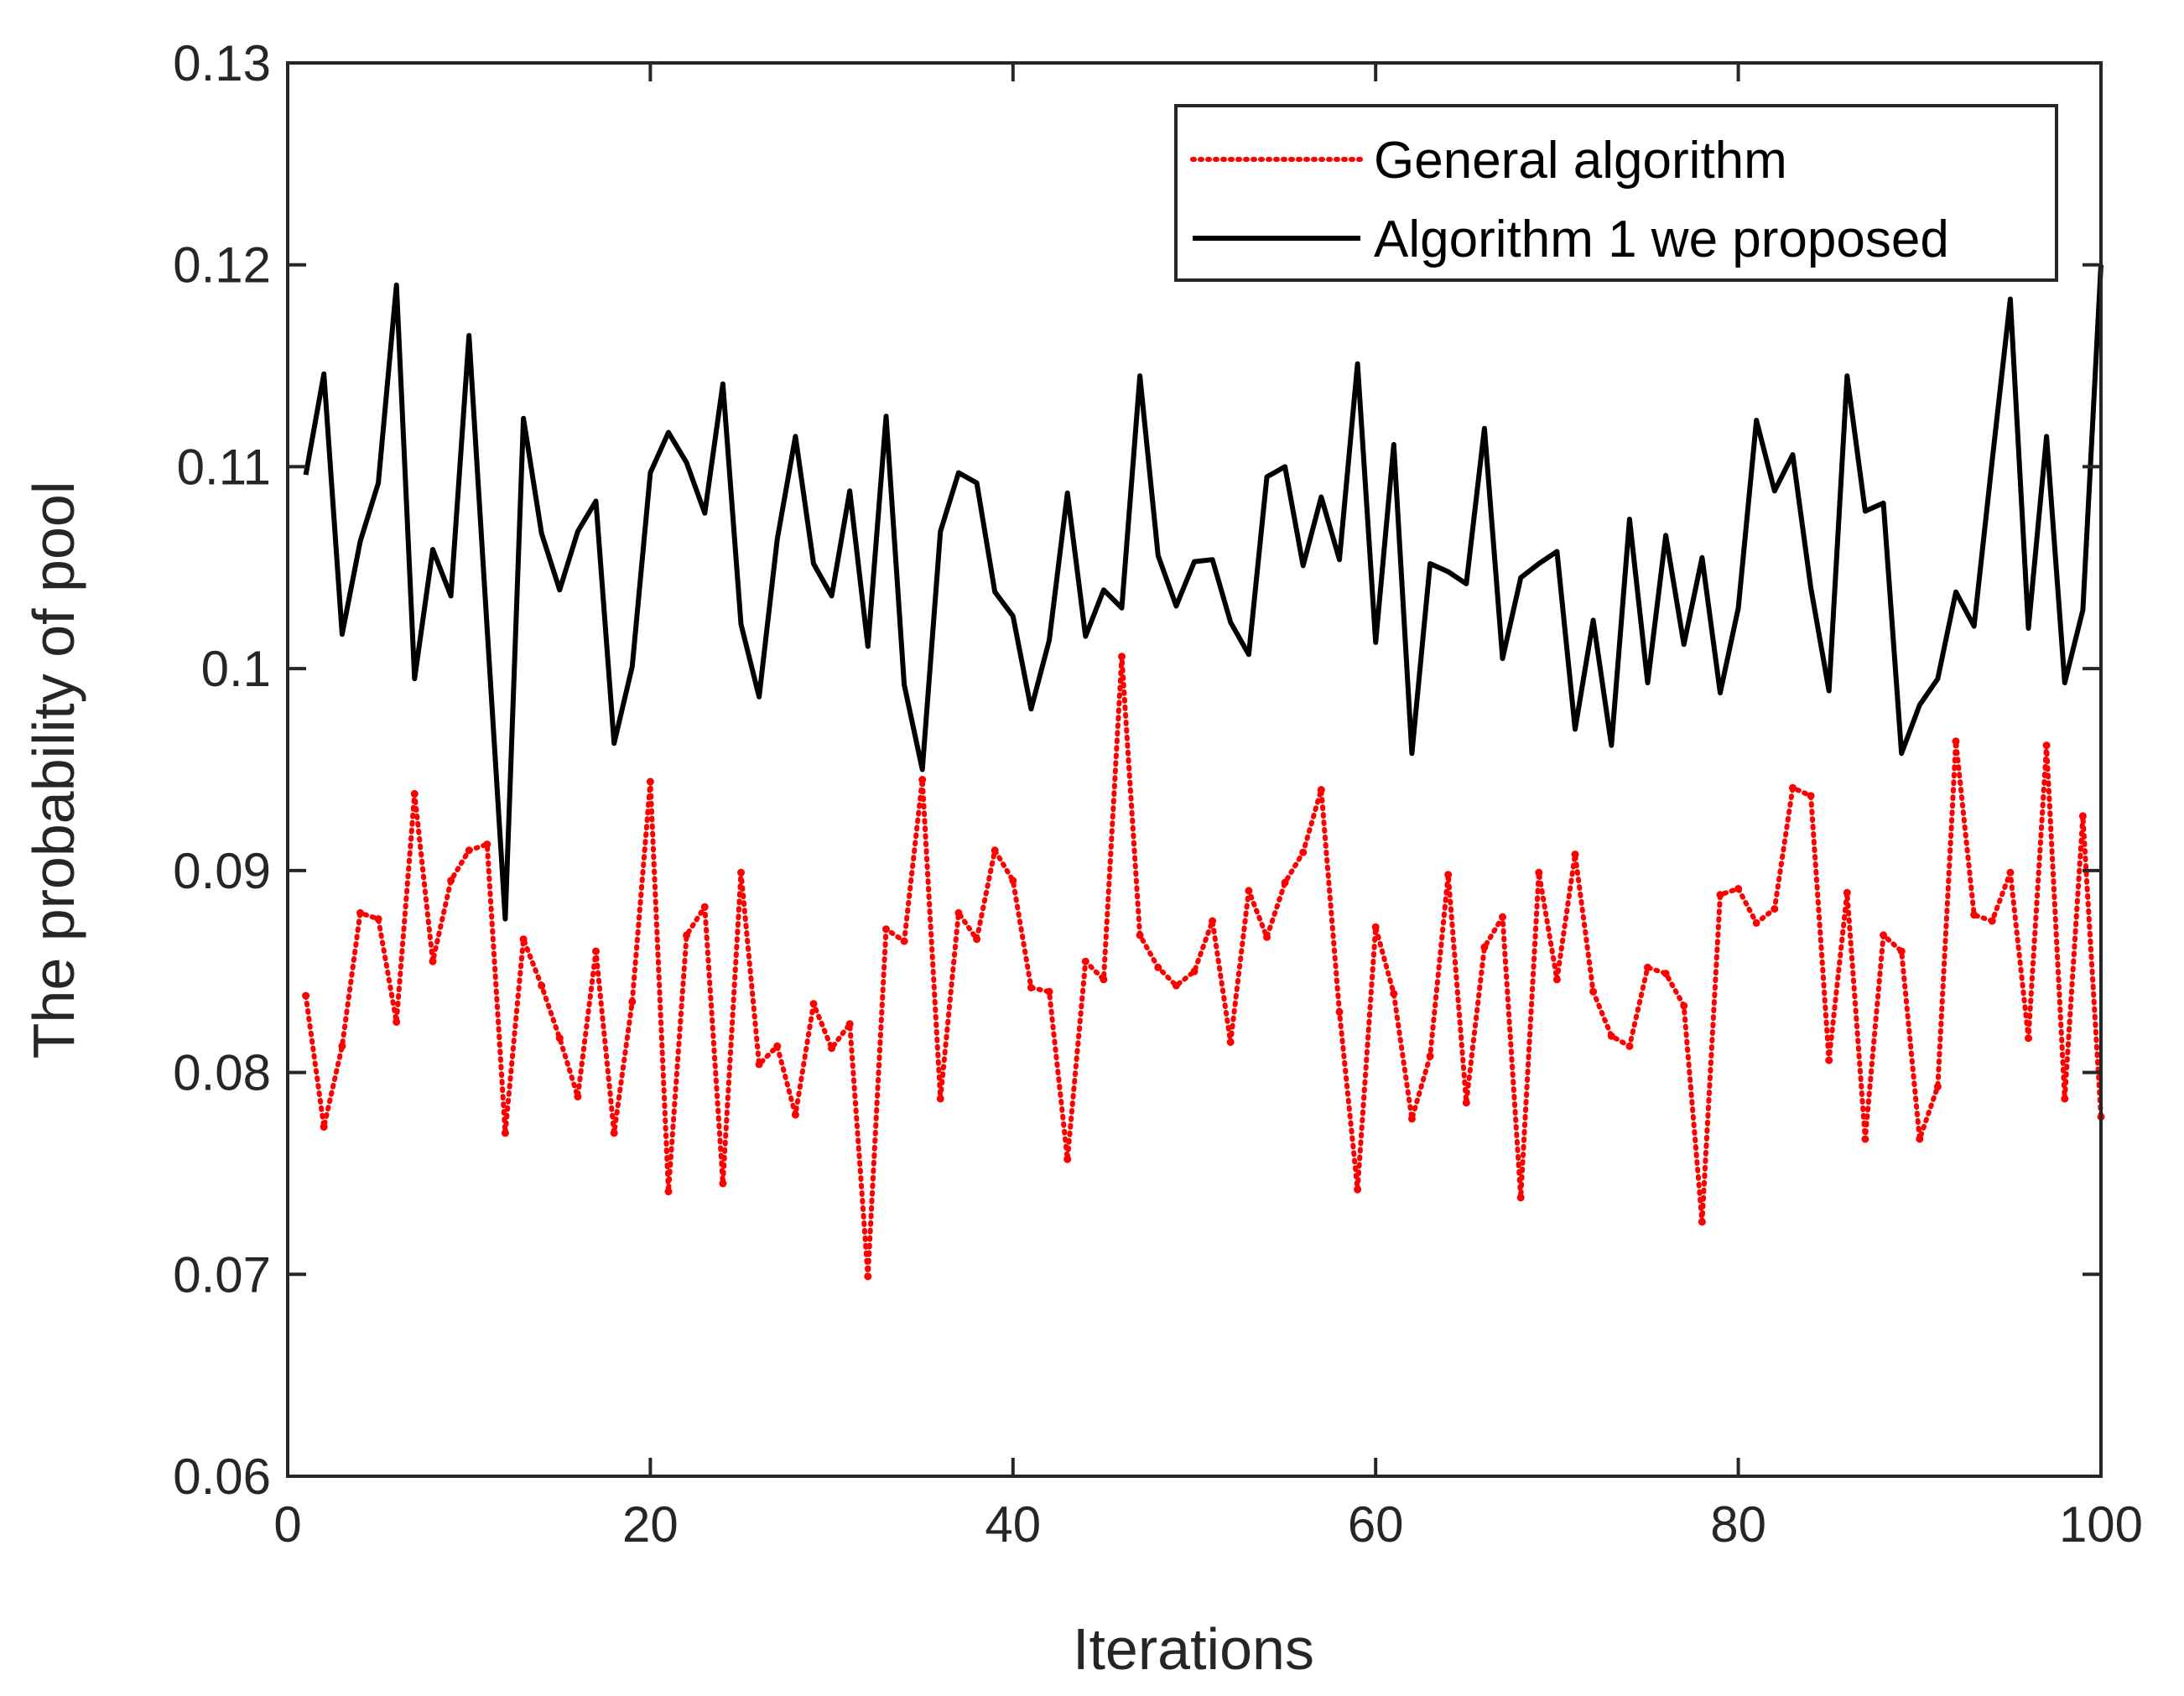  I want to click on y-tick-label: 0.11, so click(224, 467).